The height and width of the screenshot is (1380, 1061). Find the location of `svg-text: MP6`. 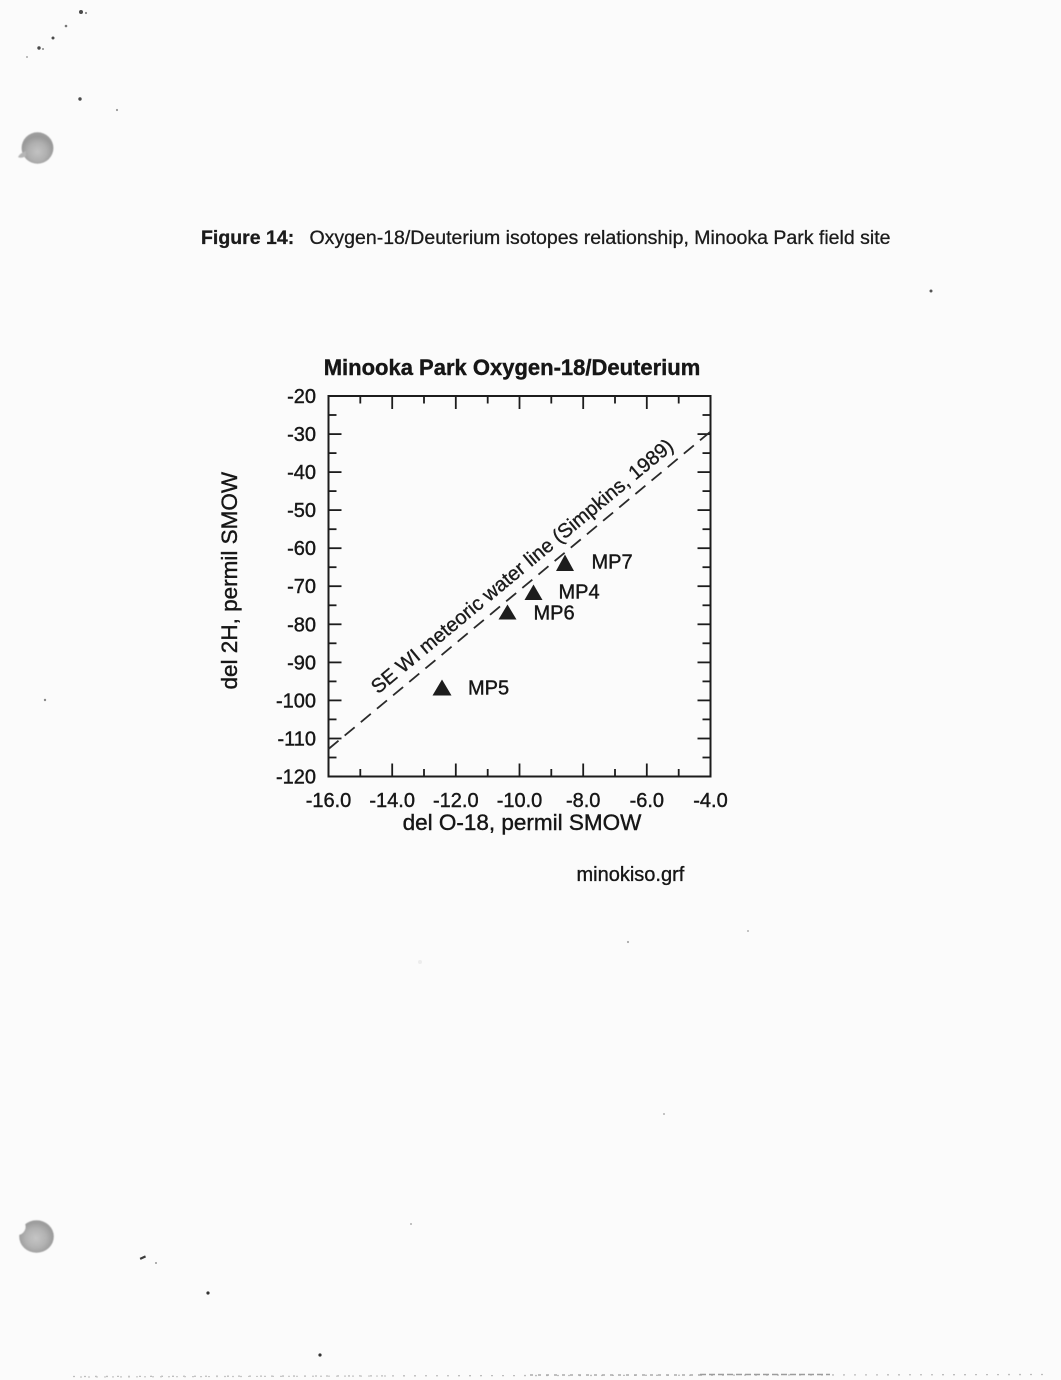

svg-text: MP6 is located at coordinates (554, 614).